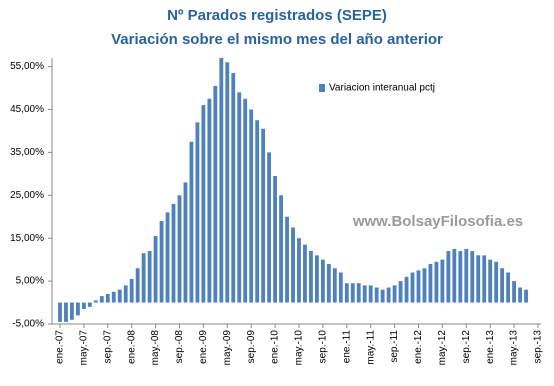 The width and height of the screenshot is (554, 386). I want to click on x-tick-label: may.-13, so click(514, 348).